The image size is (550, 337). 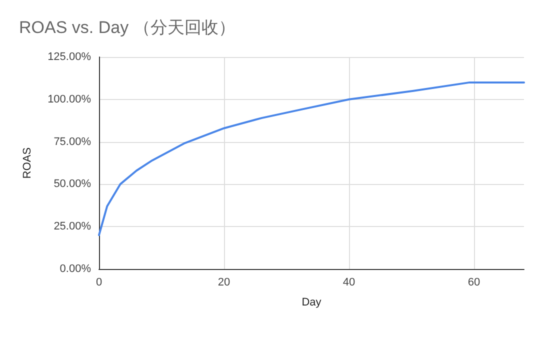 What do you see at coordinates (70, 99) in the screenshot?
I see `y-tick-label: 100.00%` at bounding box center [70, 99].